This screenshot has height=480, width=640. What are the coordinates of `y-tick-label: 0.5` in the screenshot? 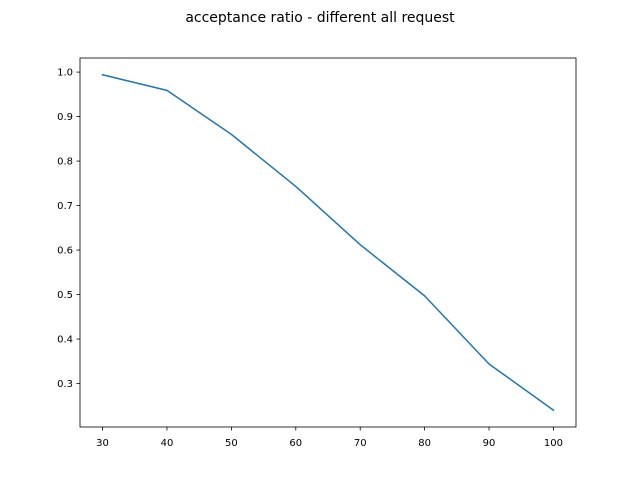 It's located at (65, 295).